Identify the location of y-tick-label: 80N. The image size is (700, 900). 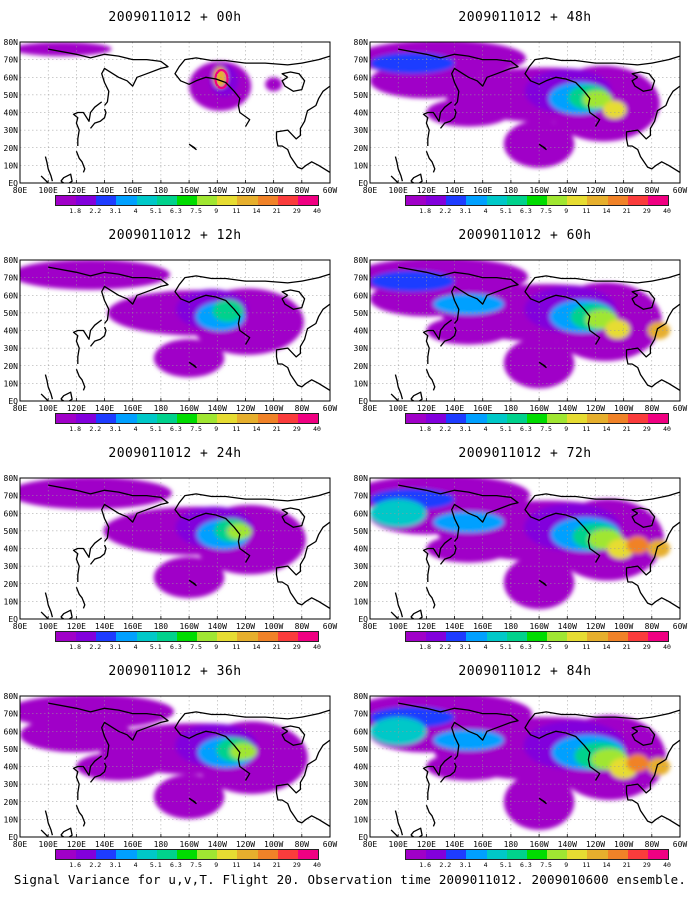
(361, 478).